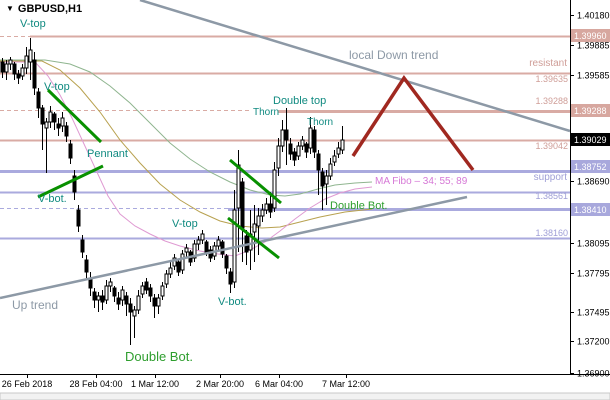 This screenshot has width=610, height=400. What do you see at coordinates (107, 154) in the screenshot?
I see `label-pennant: Pennant` at bounding box center [107, 154].